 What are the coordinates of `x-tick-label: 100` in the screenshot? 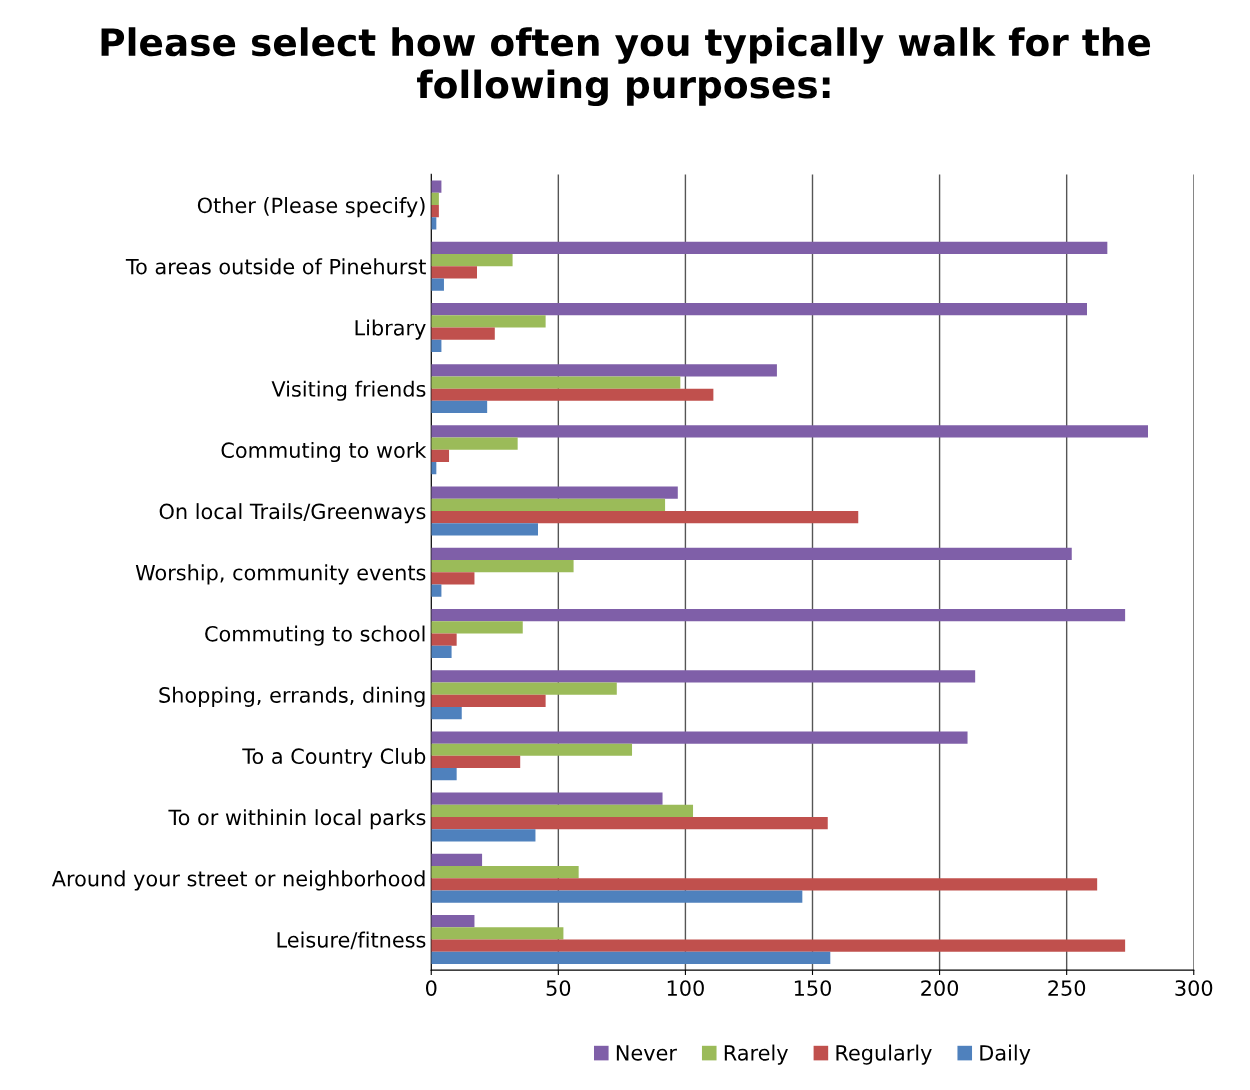 It's located at (685, 988).